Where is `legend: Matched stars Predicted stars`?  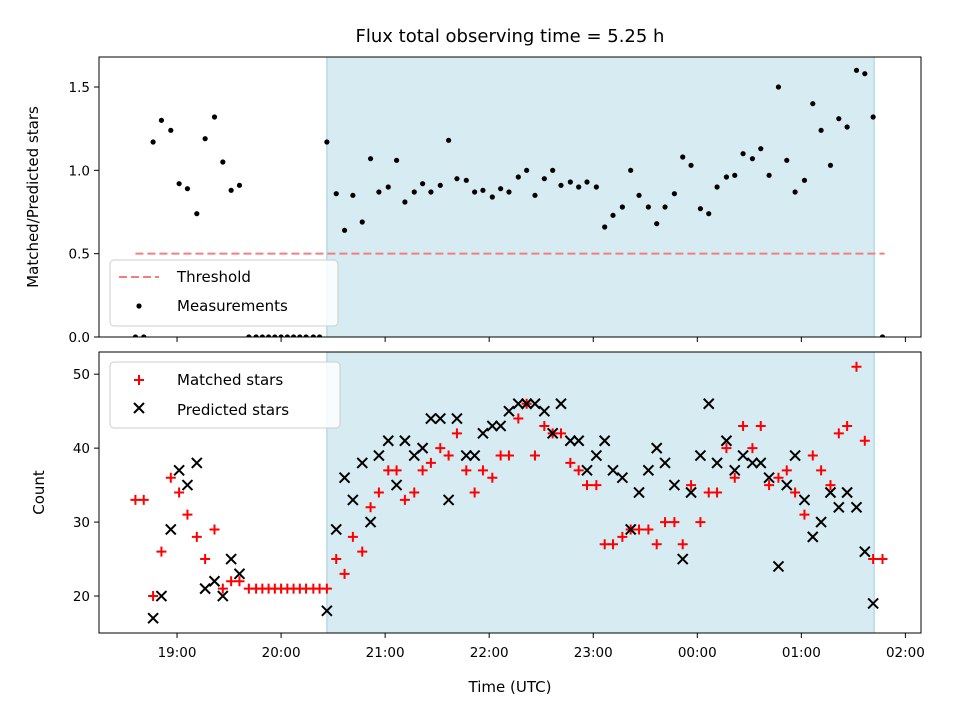
legend: Matched stars Predicted stars is located at coordinates (225, 395).